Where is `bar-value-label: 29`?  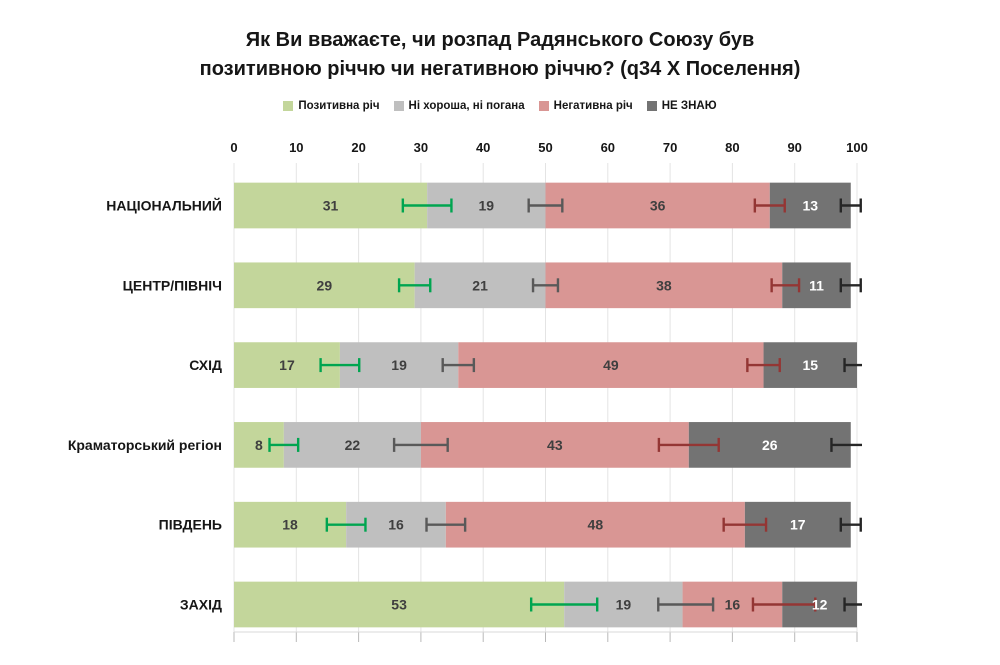 bar-value-label: 29 is located at coordinates (325, 285).